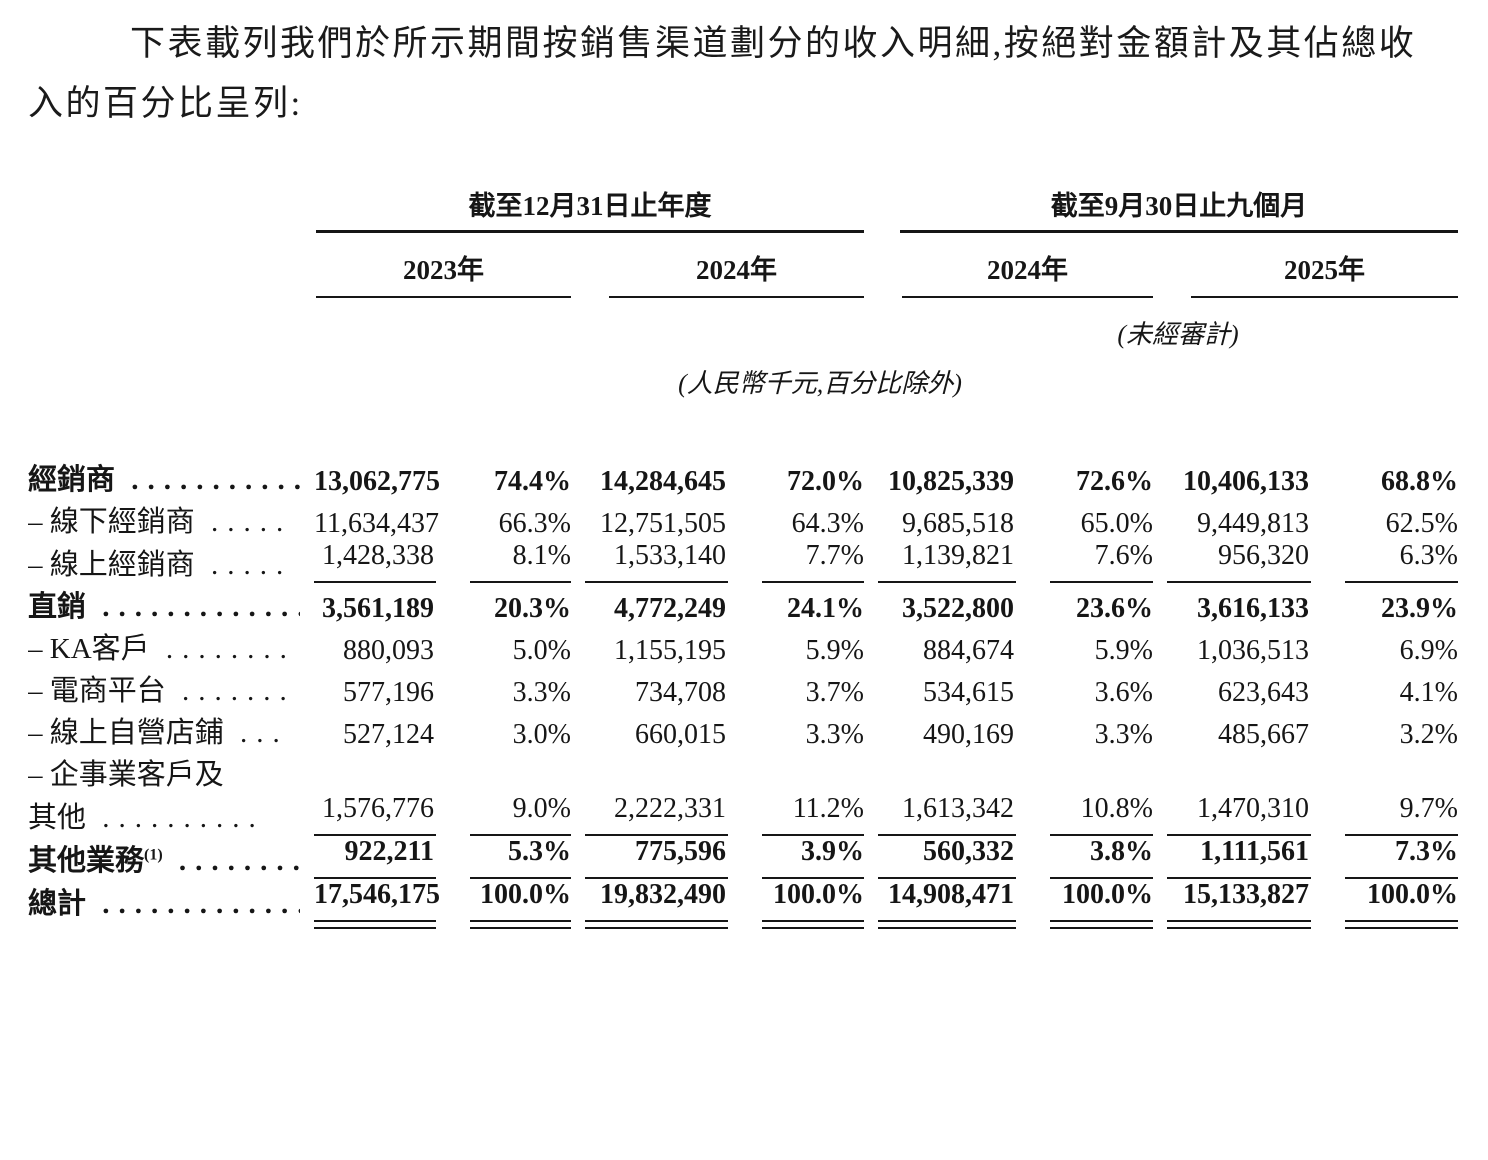 The width and height of the screenshot is (1488, 1160). What do you see at coordinates (503, 814) in the screenshot?
I see `cell-percentage: 9.0%` at bounding box center [503, 814].